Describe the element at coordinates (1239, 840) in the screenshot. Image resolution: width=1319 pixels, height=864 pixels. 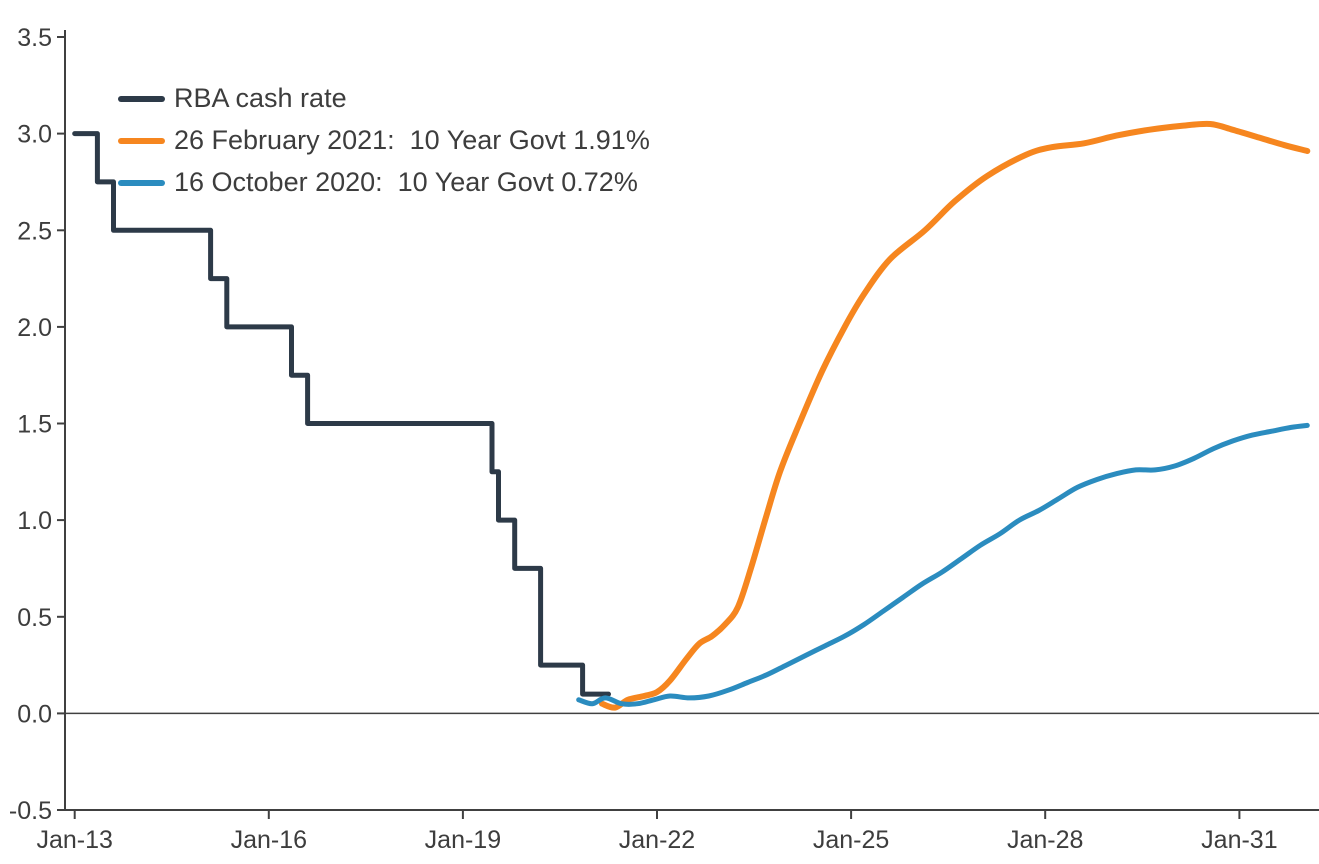
I see `x-tick-label: Jan-31` at that location.